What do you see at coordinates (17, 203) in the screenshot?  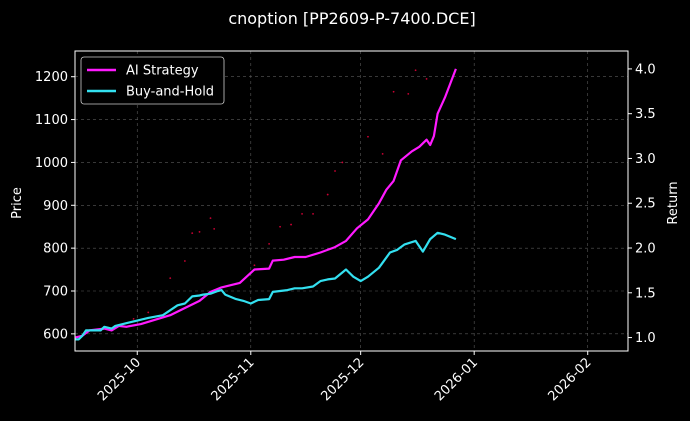 I see `y-axis-label-left: Price` at bounding box center [17, 203].